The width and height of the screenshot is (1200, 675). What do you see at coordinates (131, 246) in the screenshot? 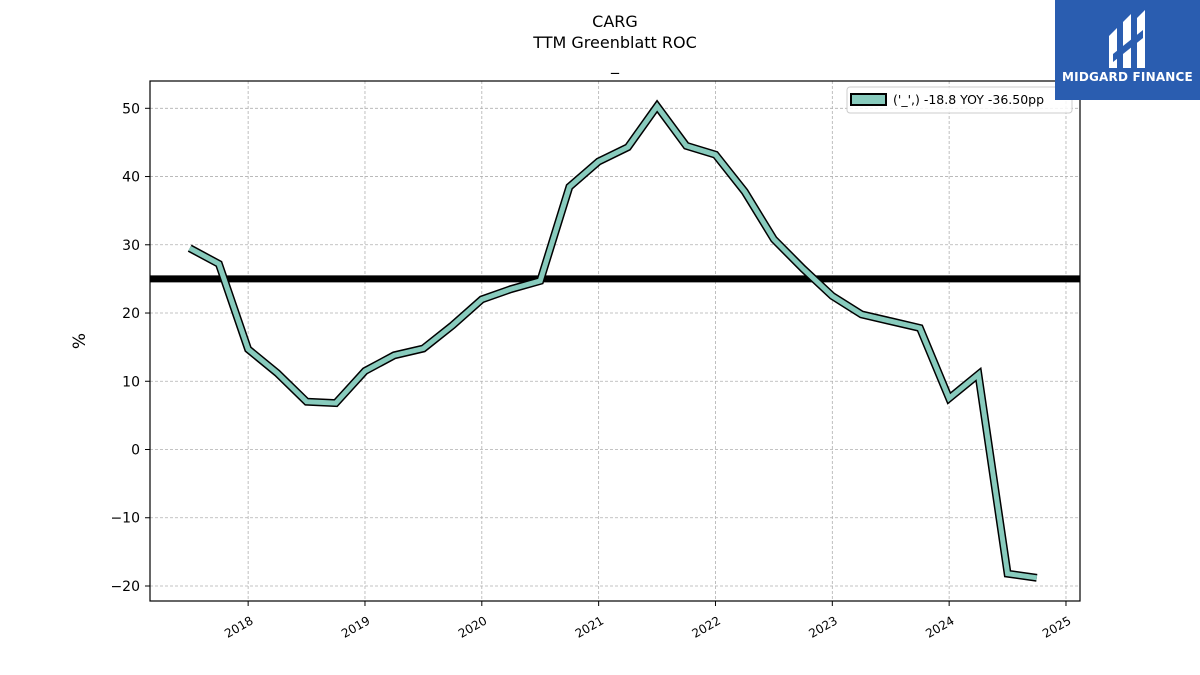
I see `y-tick-label: 30` at bounding box center [131, 246].